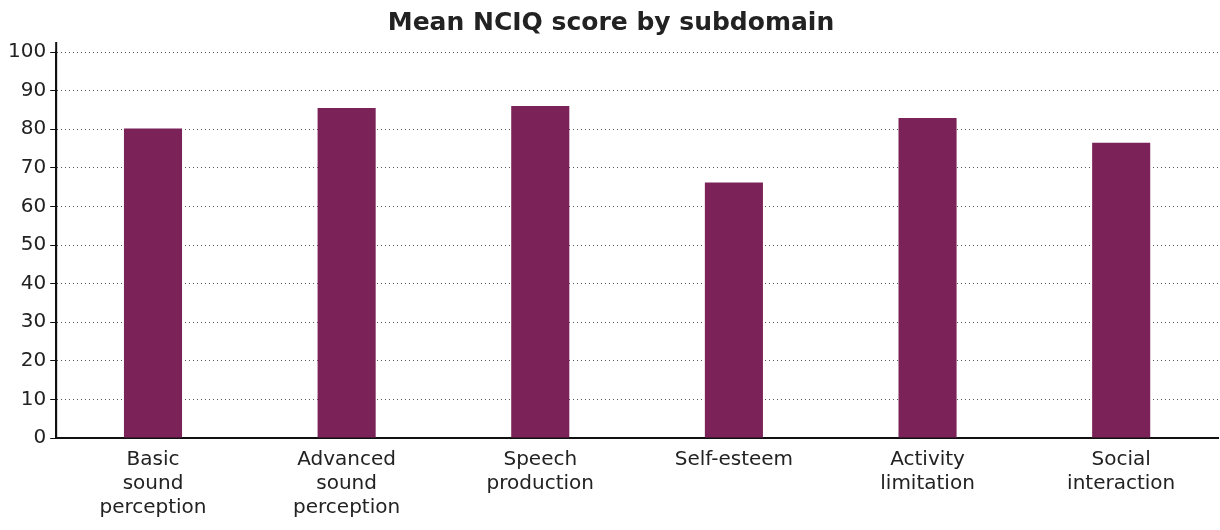 This screenshot has height=530, width=1220. What do you see at coordinates (33, 359) in the screenshot?
I see `y-tick-label: 20` at bounding box center [33, 359].